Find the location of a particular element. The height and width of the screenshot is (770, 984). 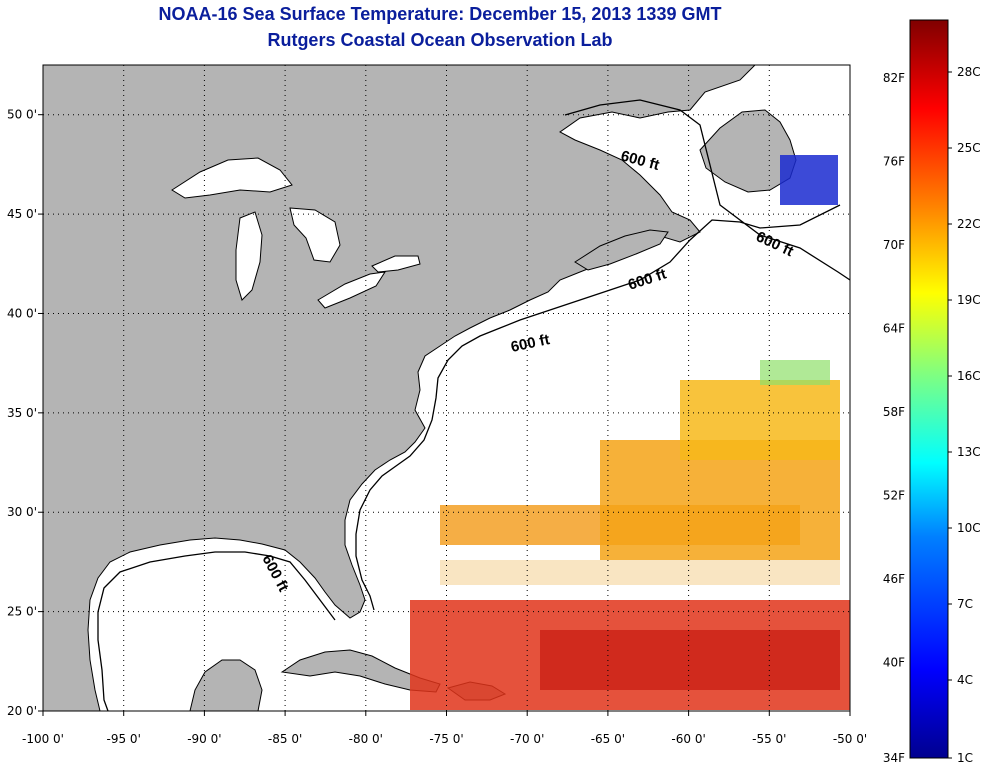

colorbar-celsius-labels: 28C 25C 22C 19C 16C 13C 10C 7C 4C 1C is located at coordinates (964, 415).